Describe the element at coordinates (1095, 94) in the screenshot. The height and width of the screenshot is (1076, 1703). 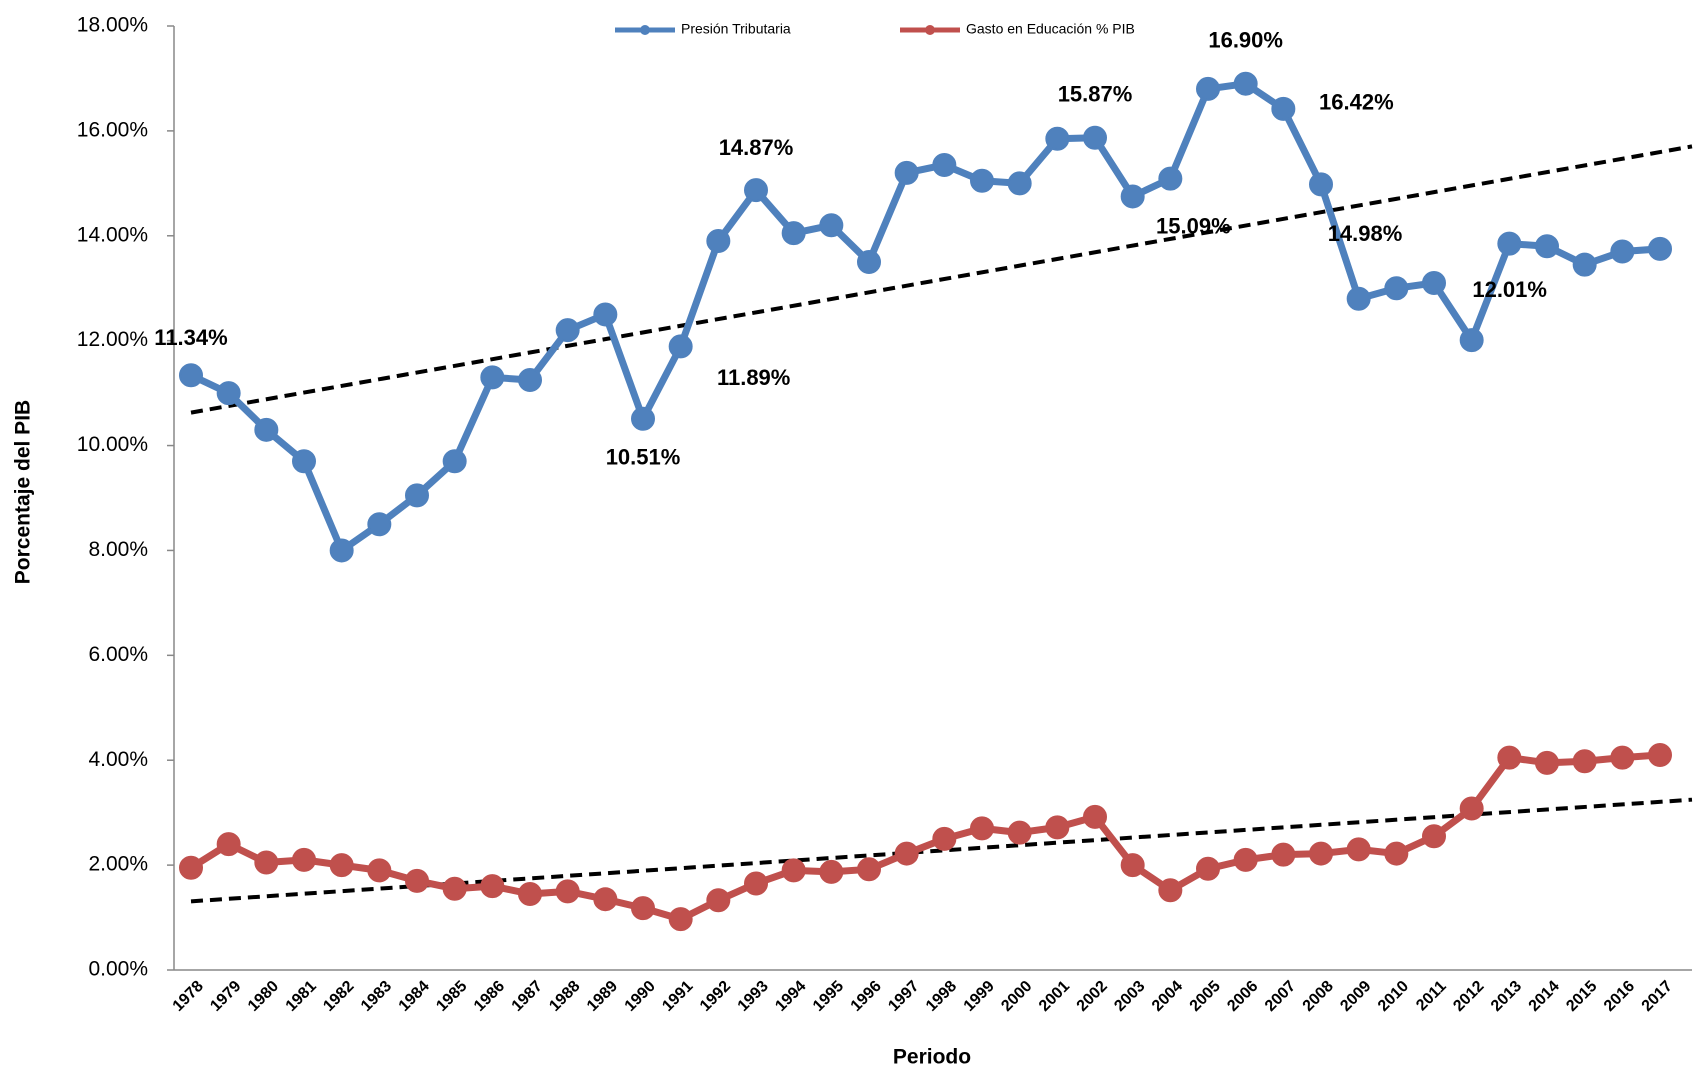
I see `data-label: 15.87%` at that location.